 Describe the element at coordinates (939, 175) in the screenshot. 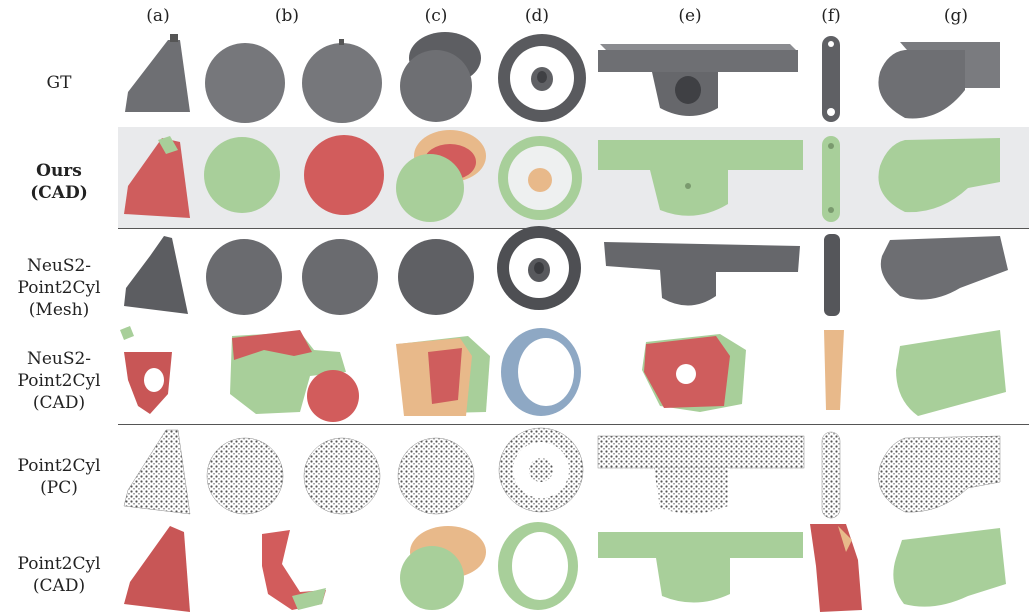

I see `ours-shape-g` at that location.